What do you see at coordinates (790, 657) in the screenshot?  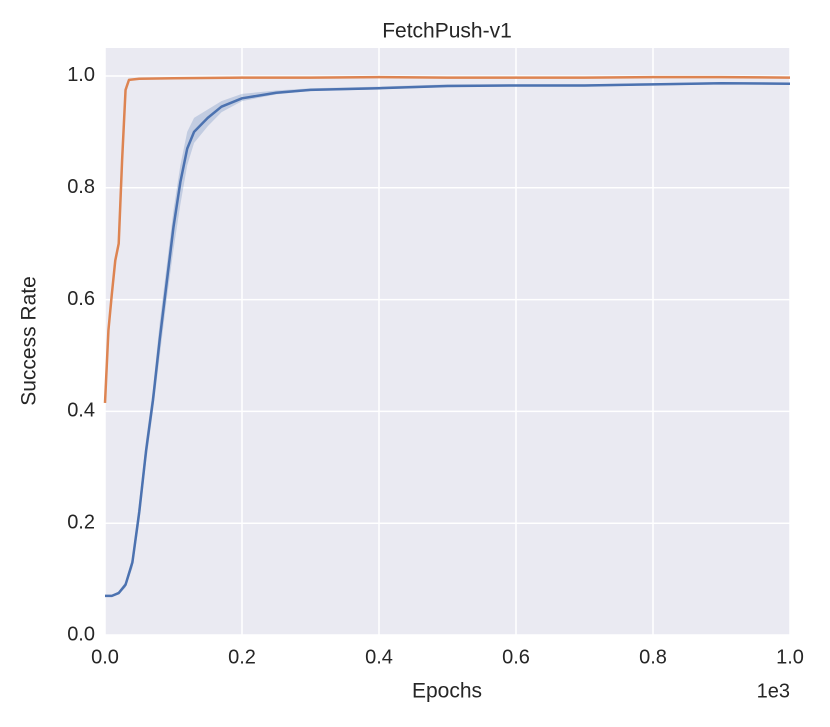 I see `x-tick-label: 1.0` at bounding box center [790, 657].